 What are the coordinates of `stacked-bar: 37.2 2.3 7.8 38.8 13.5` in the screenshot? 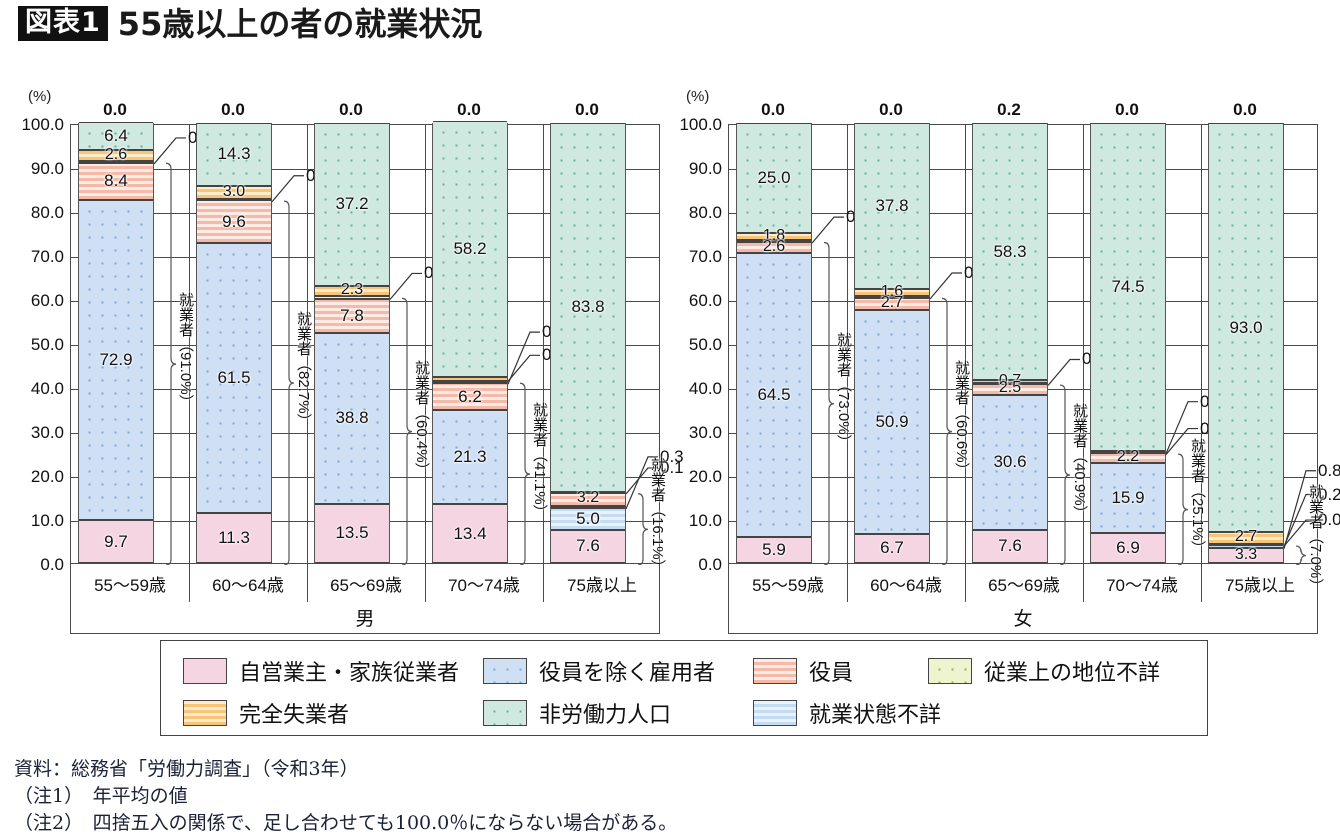 It's located at (352, 342).